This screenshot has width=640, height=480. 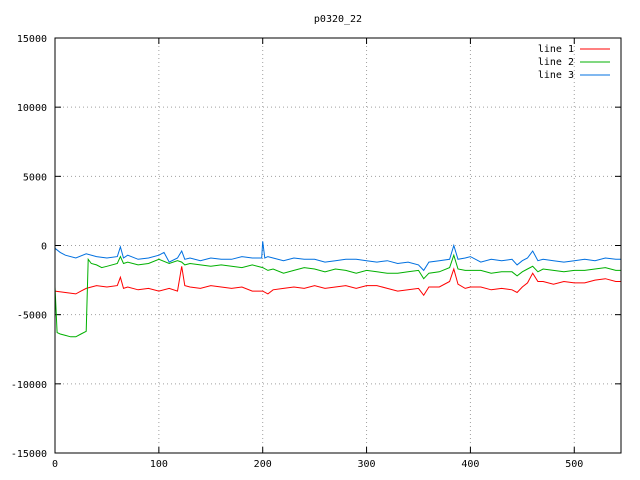 I want to click on x-tick-label: 500, so click(x=574, y=464).